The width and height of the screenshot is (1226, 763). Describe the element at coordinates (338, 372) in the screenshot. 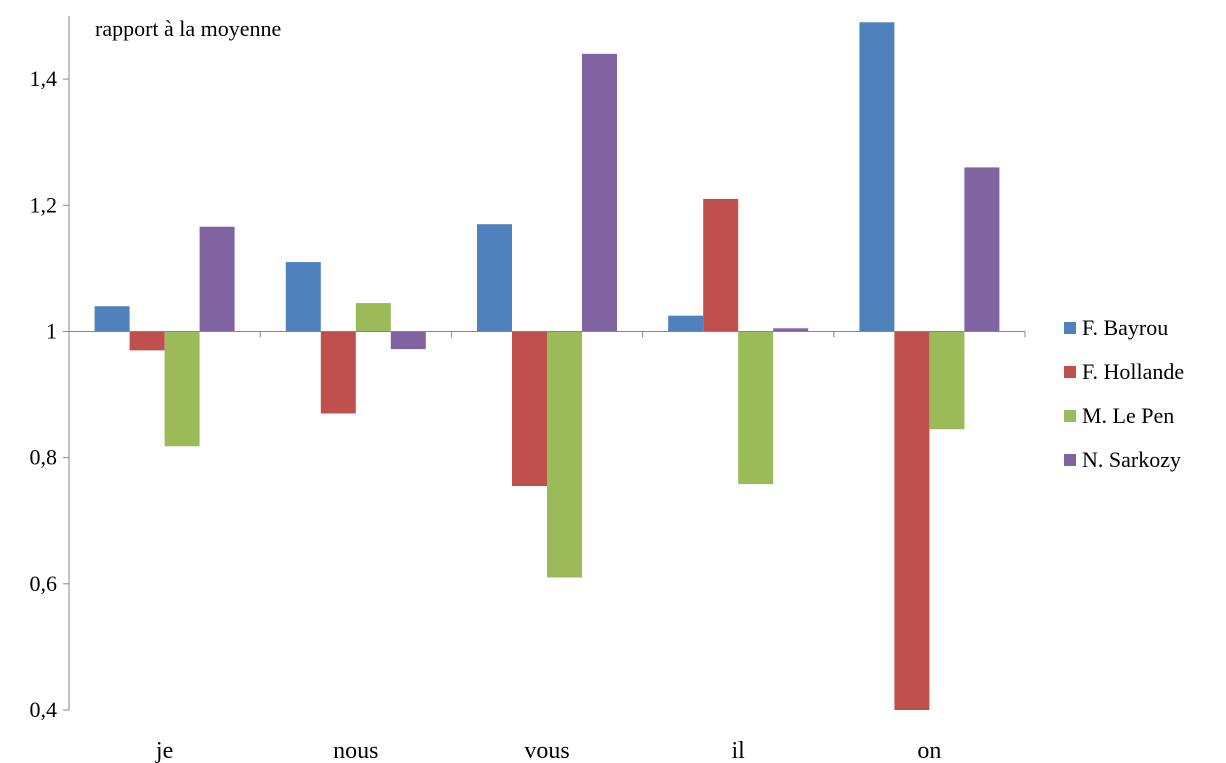

I see `bar-f-hollande-nous` at that location.